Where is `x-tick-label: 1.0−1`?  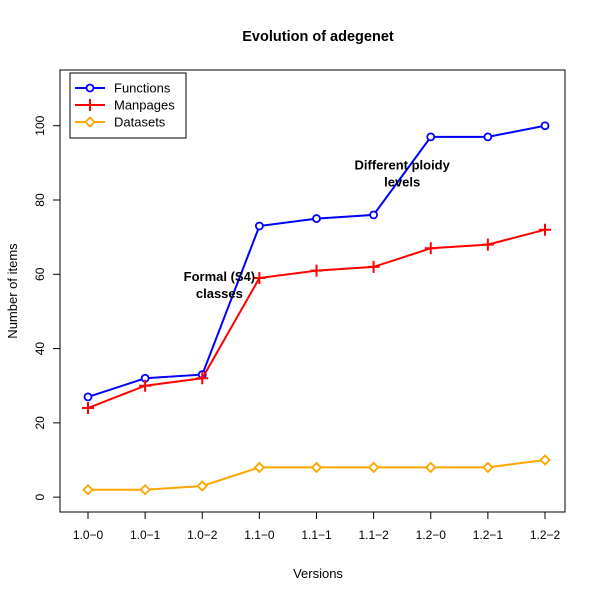
x-tick-label: 1.0−1 is located at coordinates (145, 535).